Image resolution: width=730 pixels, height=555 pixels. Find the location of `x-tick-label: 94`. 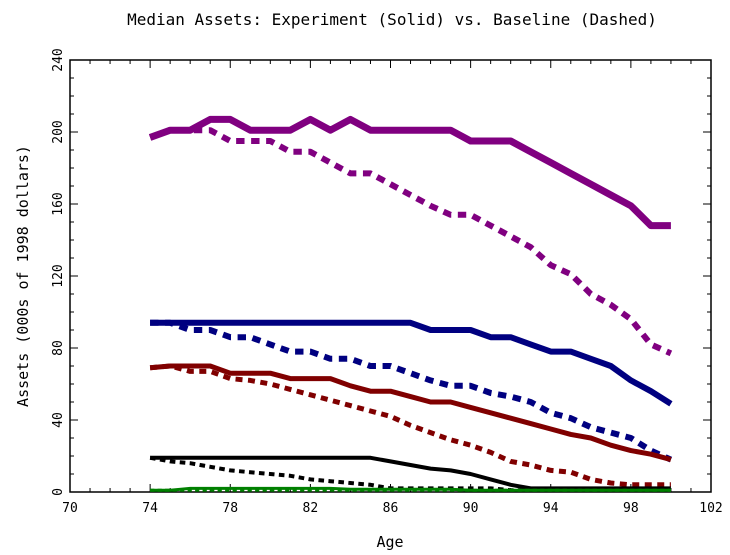

x-tick-label: 94 is located at coordinates (551, 508).